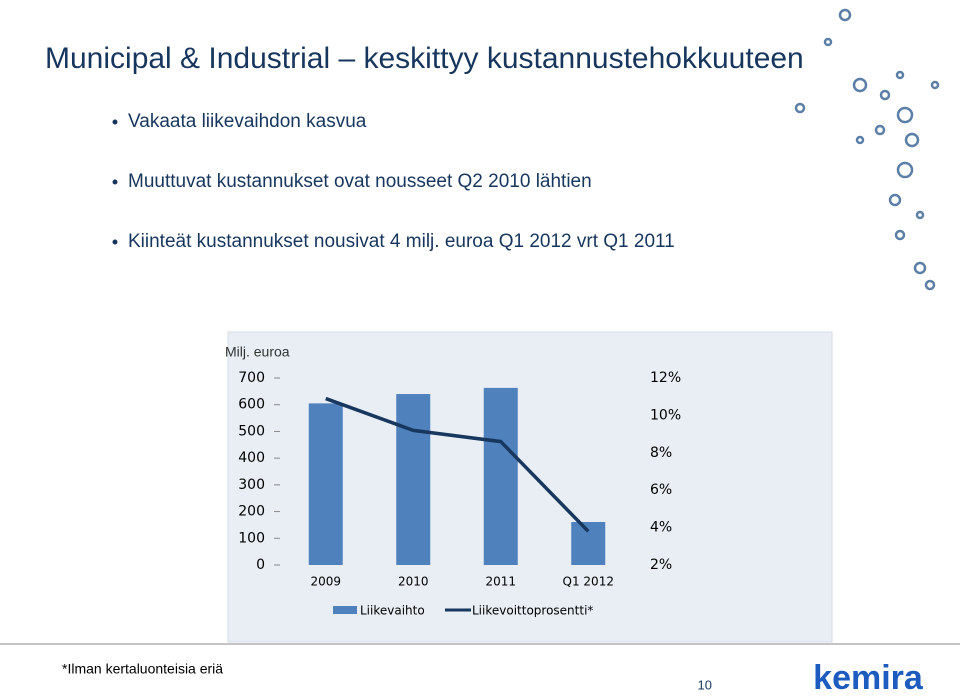  What do you see at coordinates (325, 582) in the screenshot?
I see `x-tick-label: 2009` at bounding box center [325, 582].